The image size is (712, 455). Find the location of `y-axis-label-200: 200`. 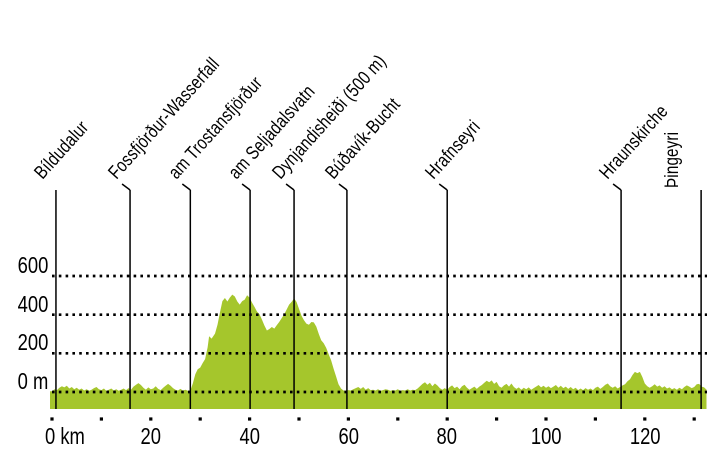

y-axis-label-200: 200 is located at coordinates (24, 342).